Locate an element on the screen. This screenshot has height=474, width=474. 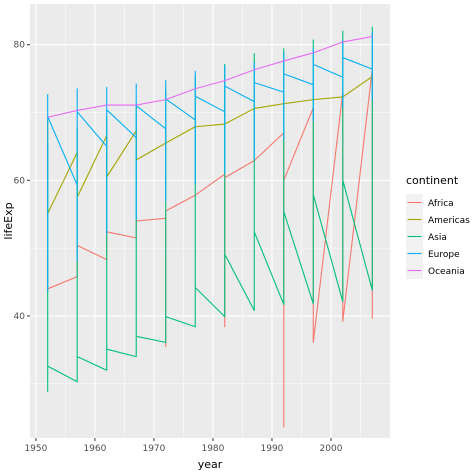
x-tick-label: 1950 is located at coordinates (35, 449).